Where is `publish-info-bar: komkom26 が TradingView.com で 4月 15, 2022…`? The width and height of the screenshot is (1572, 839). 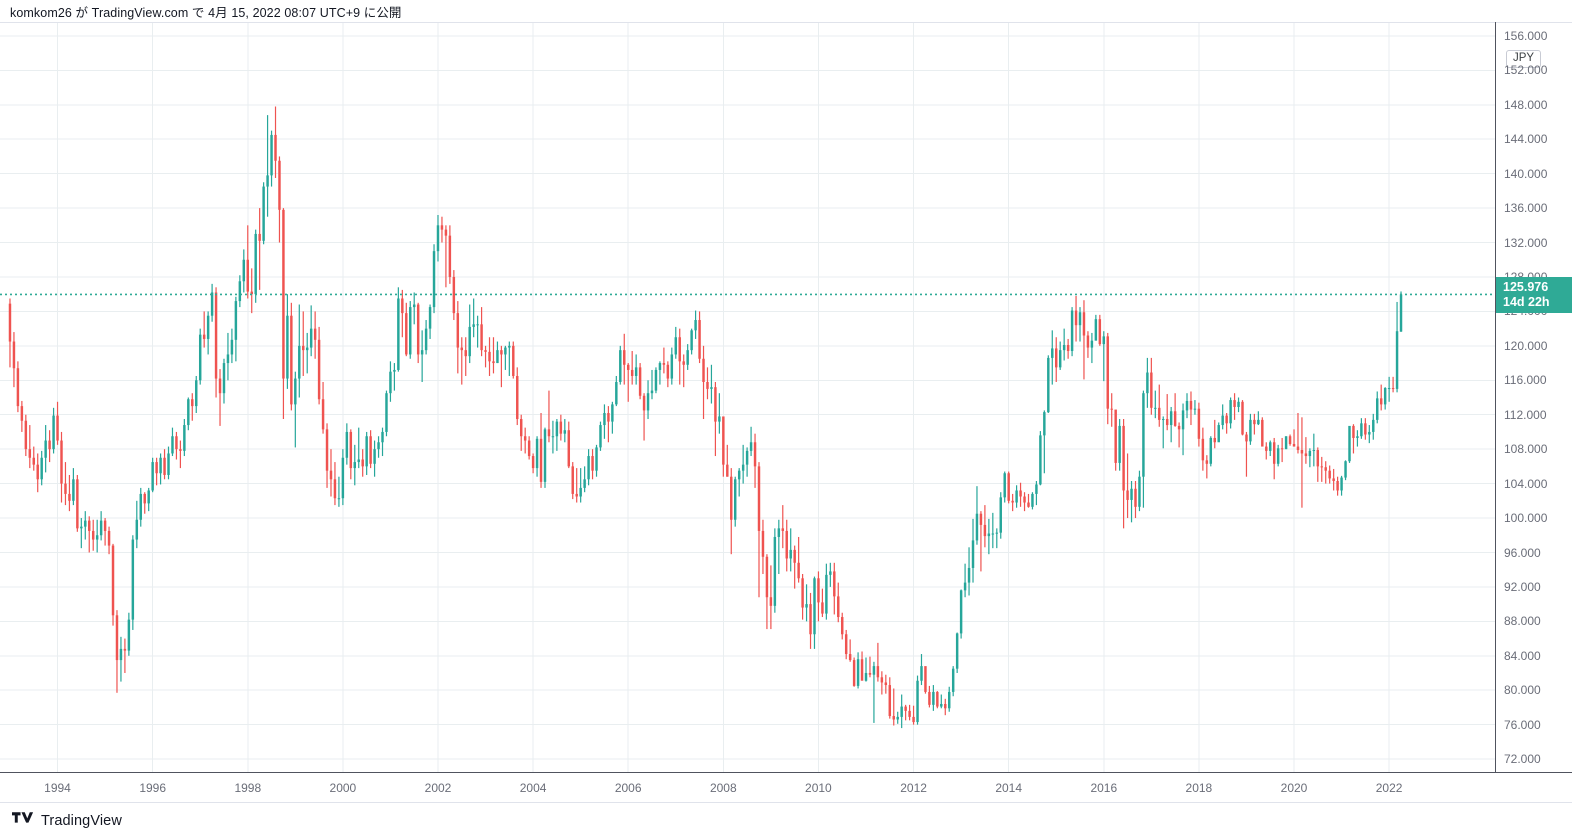 publish-info-bar: komkom26 が TradingView.com で 4月 15, 2022… is located at coordinates (786, 11).